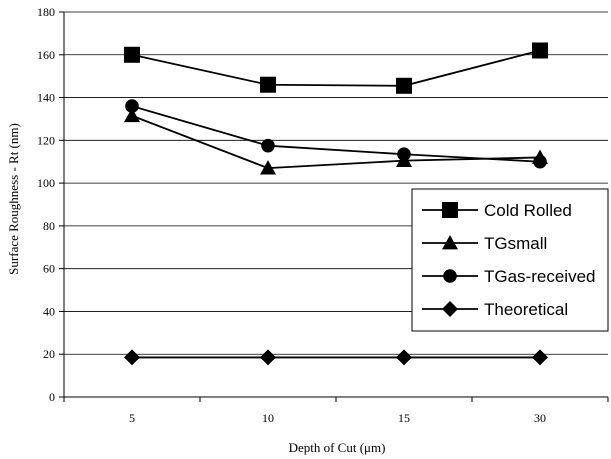 The image size is (611, 459). Describe the element at coordinates (526, 309) in the screenshot. I see `legend-label: Theoretical` at that location.